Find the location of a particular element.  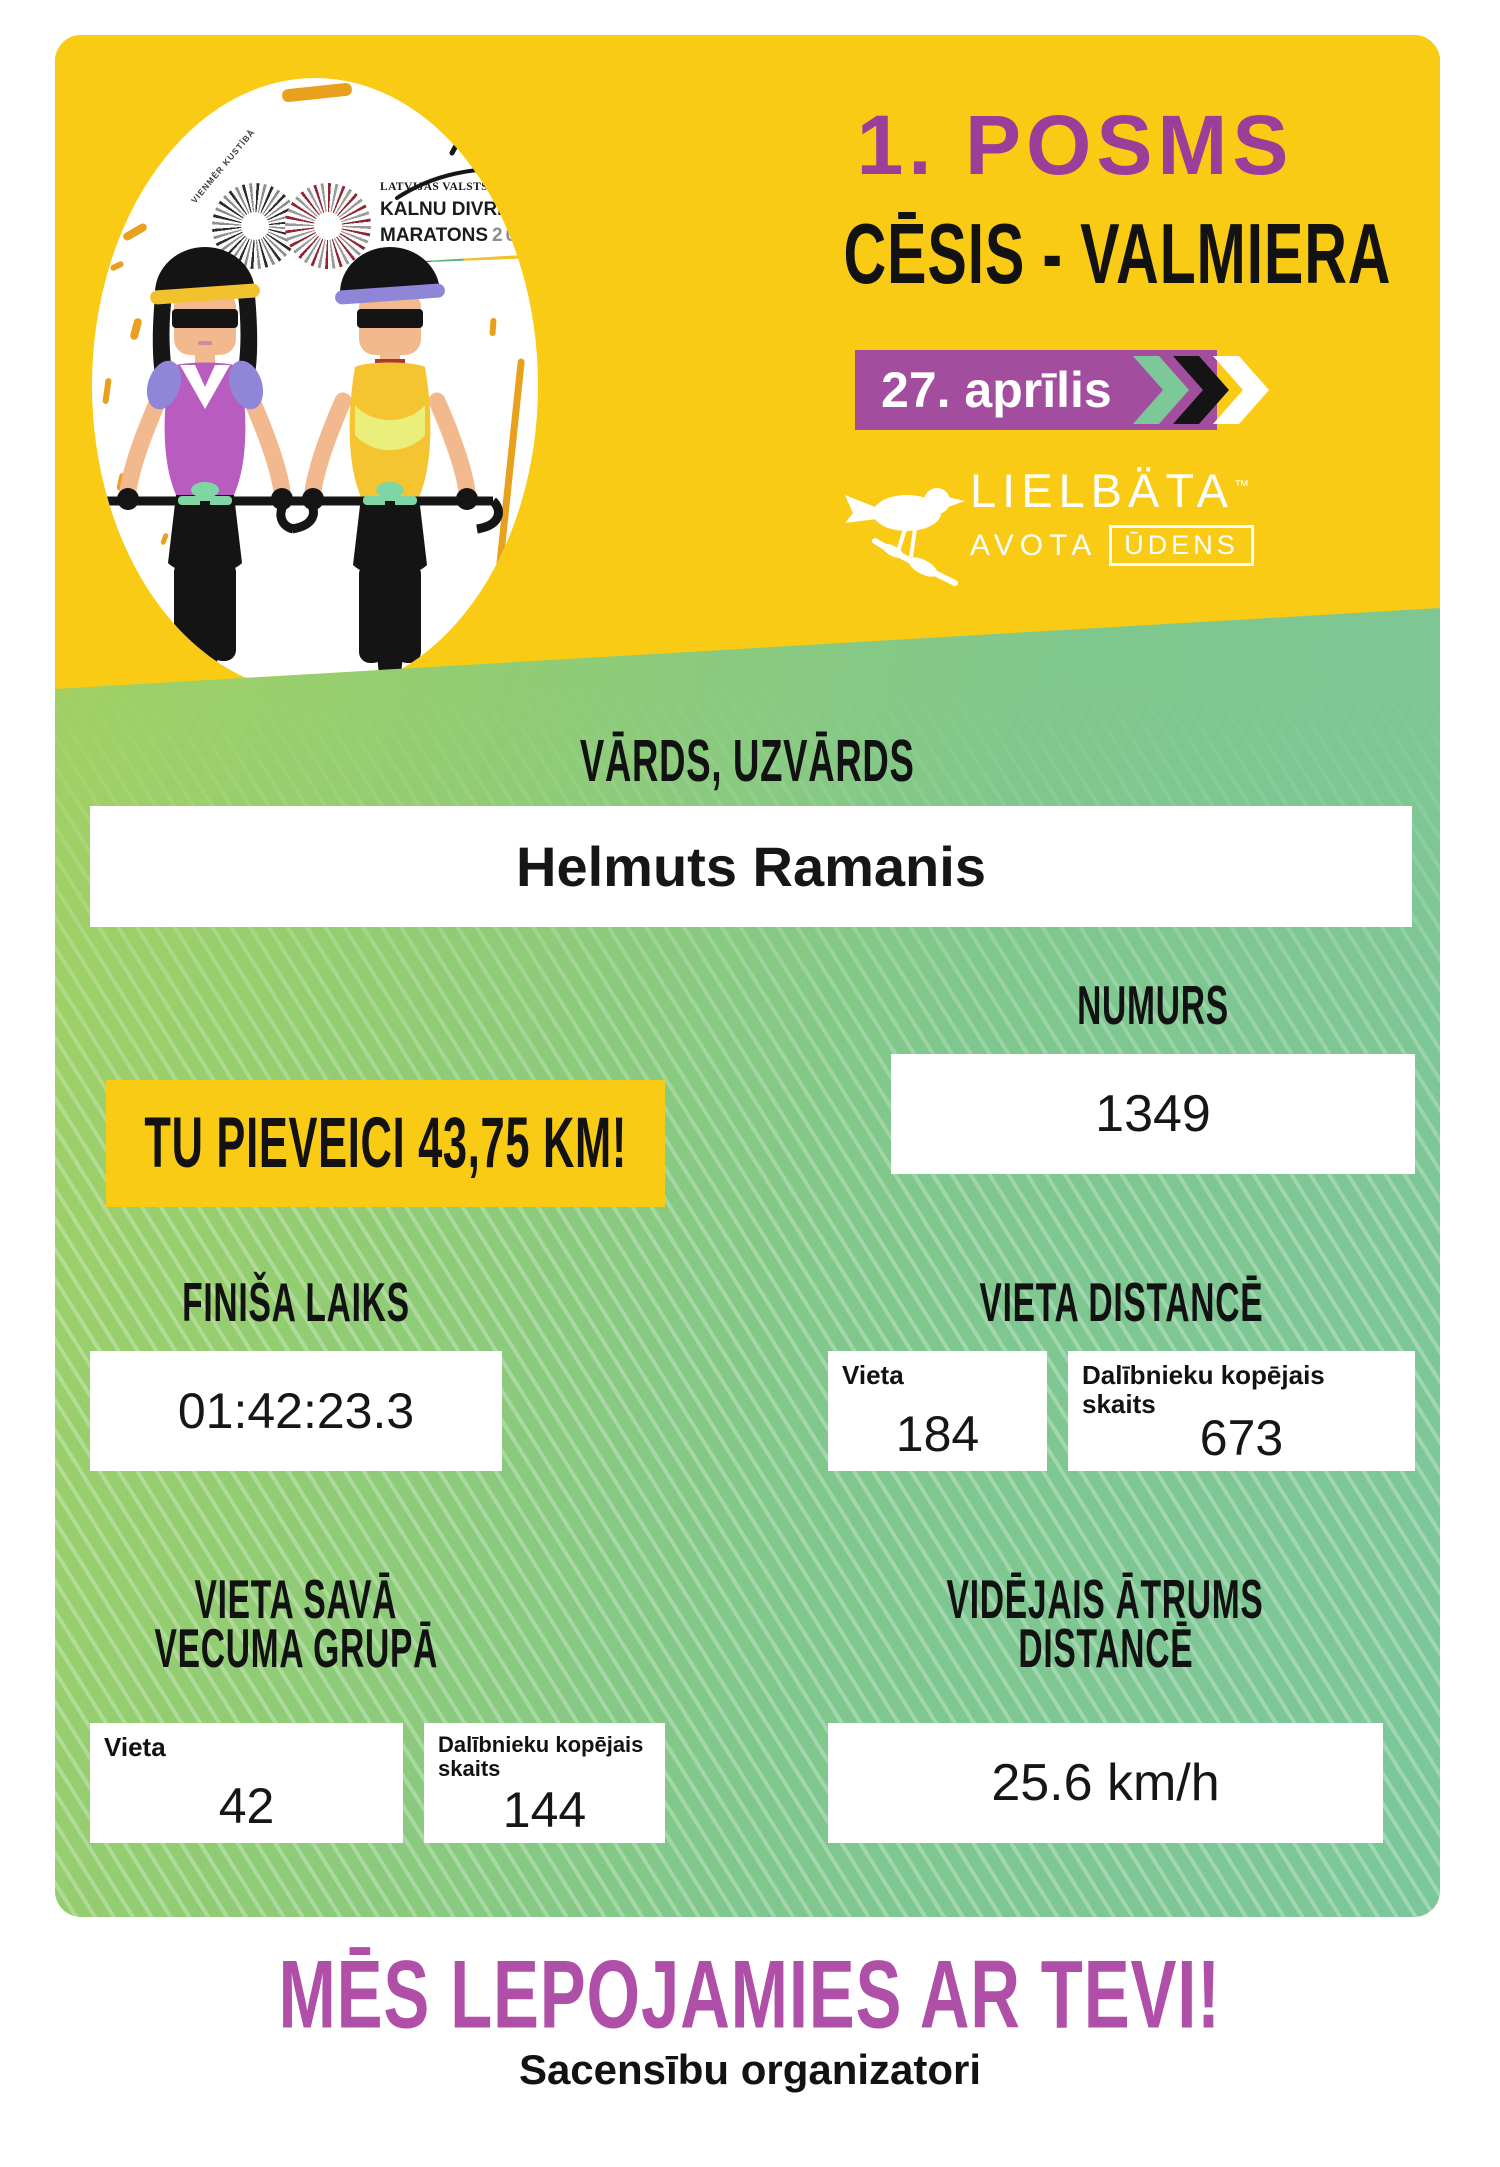

age-group-heading-line2: VECUMA GRUPĀ is located at coordinates (296, 1648).